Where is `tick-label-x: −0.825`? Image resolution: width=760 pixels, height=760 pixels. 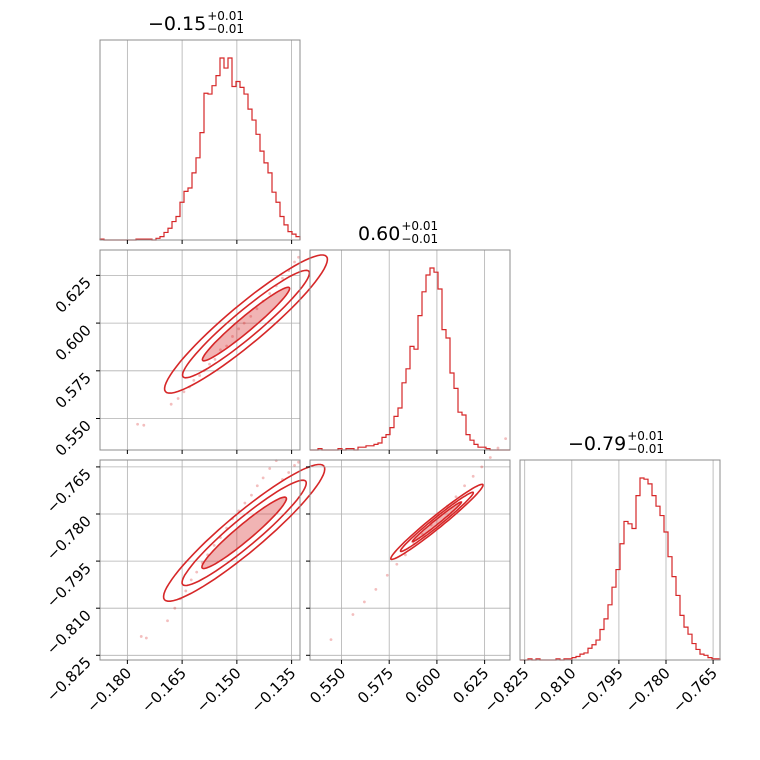 tick-label-x: −0.825 is located at coordinates (507, 690).